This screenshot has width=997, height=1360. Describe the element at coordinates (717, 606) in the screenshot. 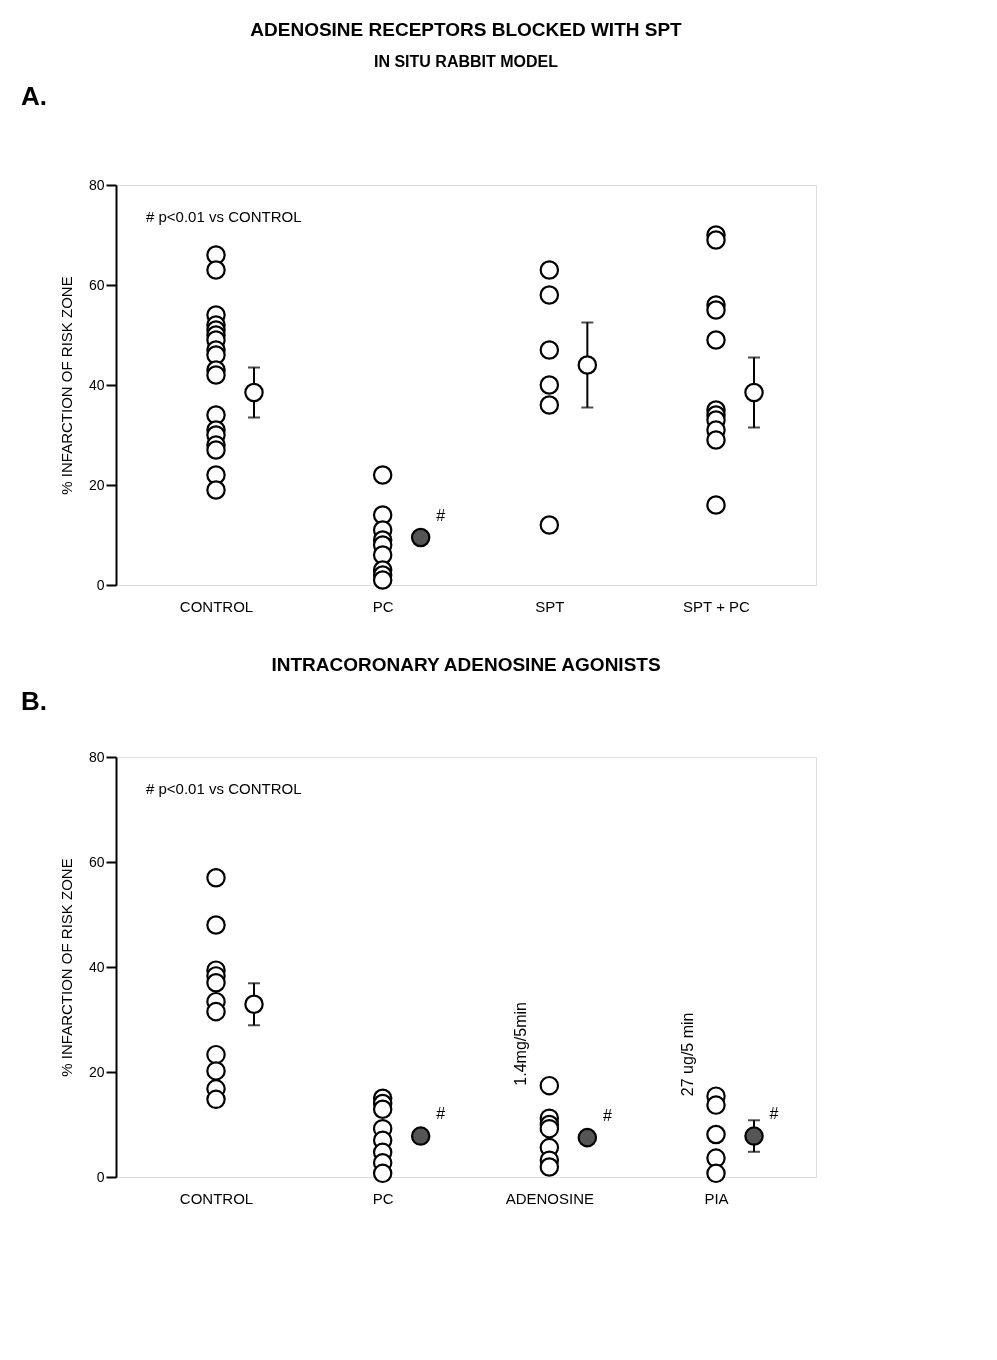

I see `x-tick-label: SPT + PC` at that location.